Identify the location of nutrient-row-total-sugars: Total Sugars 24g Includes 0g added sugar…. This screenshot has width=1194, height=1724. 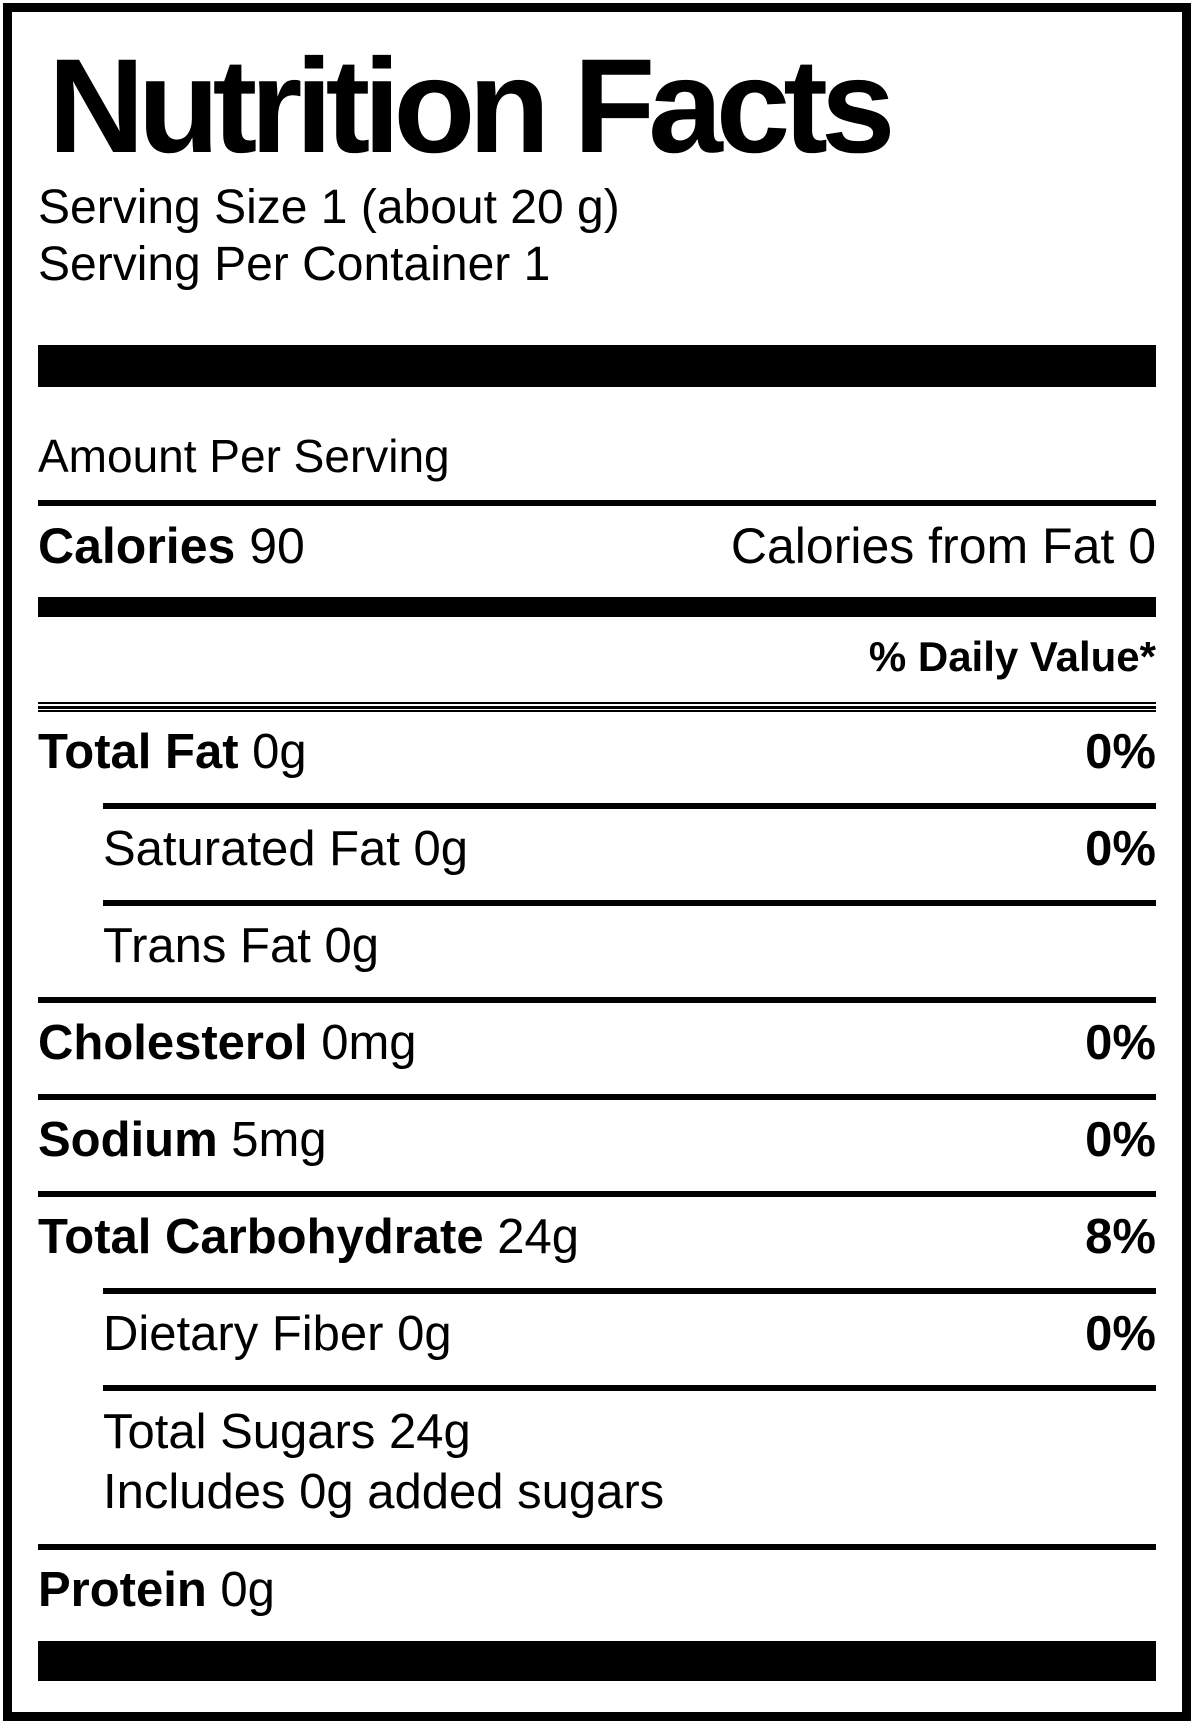
(597, 1462).